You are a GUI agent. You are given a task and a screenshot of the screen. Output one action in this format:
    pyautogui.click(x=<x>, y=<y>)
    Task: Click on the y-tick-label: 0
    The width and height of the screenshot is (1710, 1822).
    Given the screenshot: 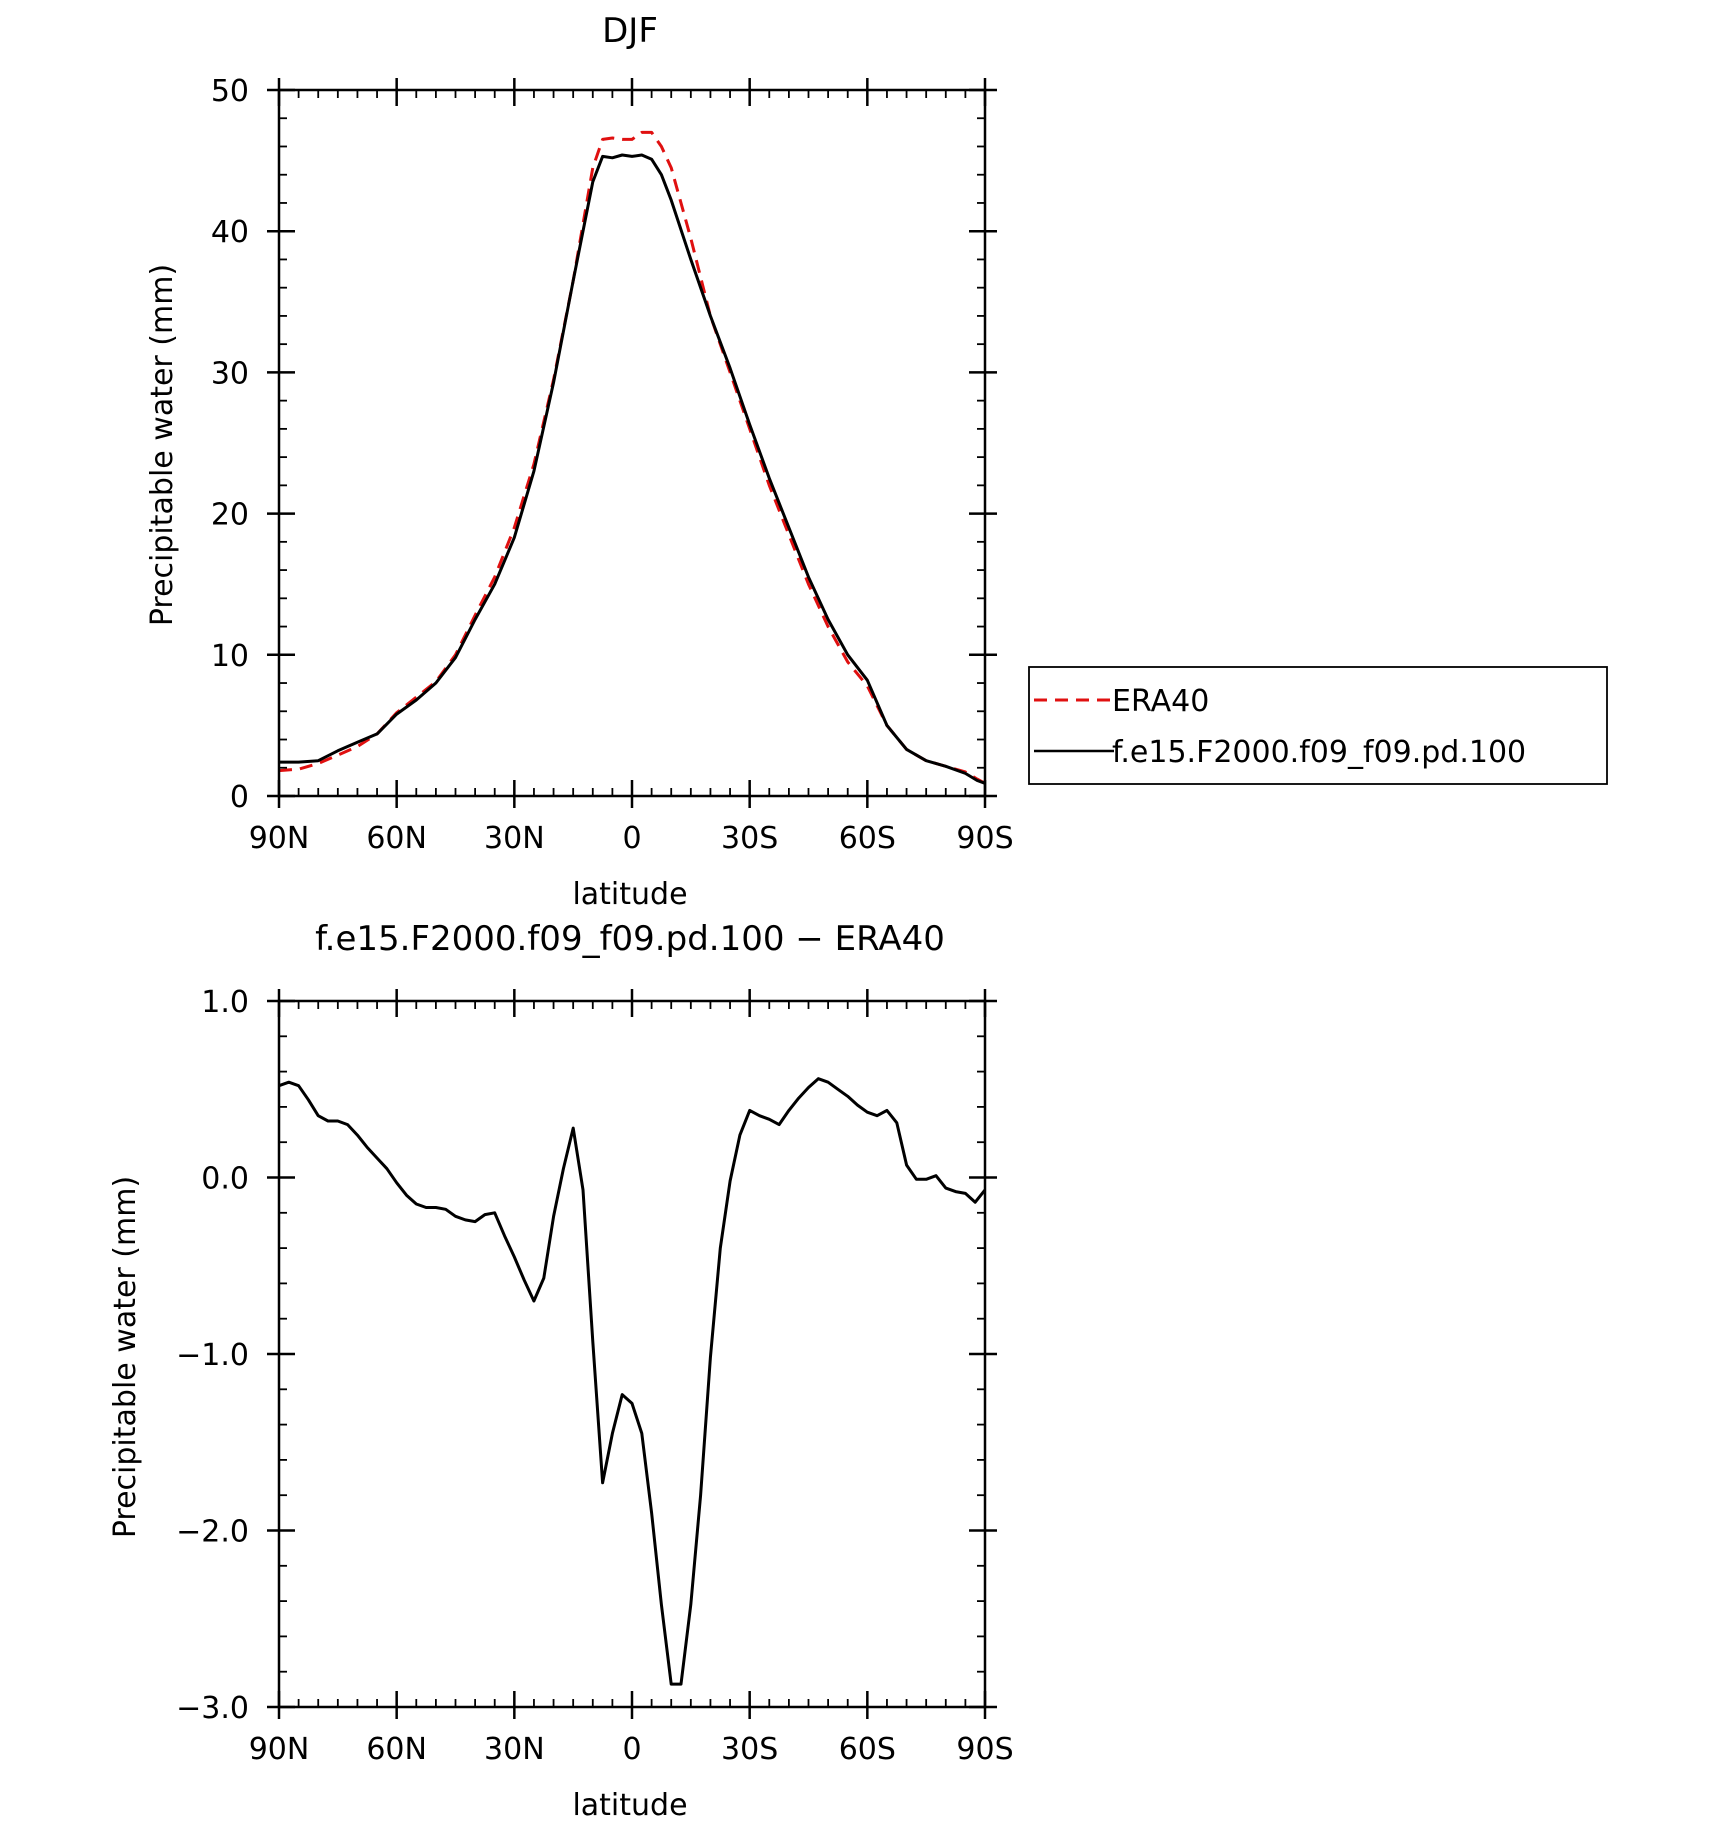 What is the action you would take?
    pyautogui.click(x=239, y=797)
    